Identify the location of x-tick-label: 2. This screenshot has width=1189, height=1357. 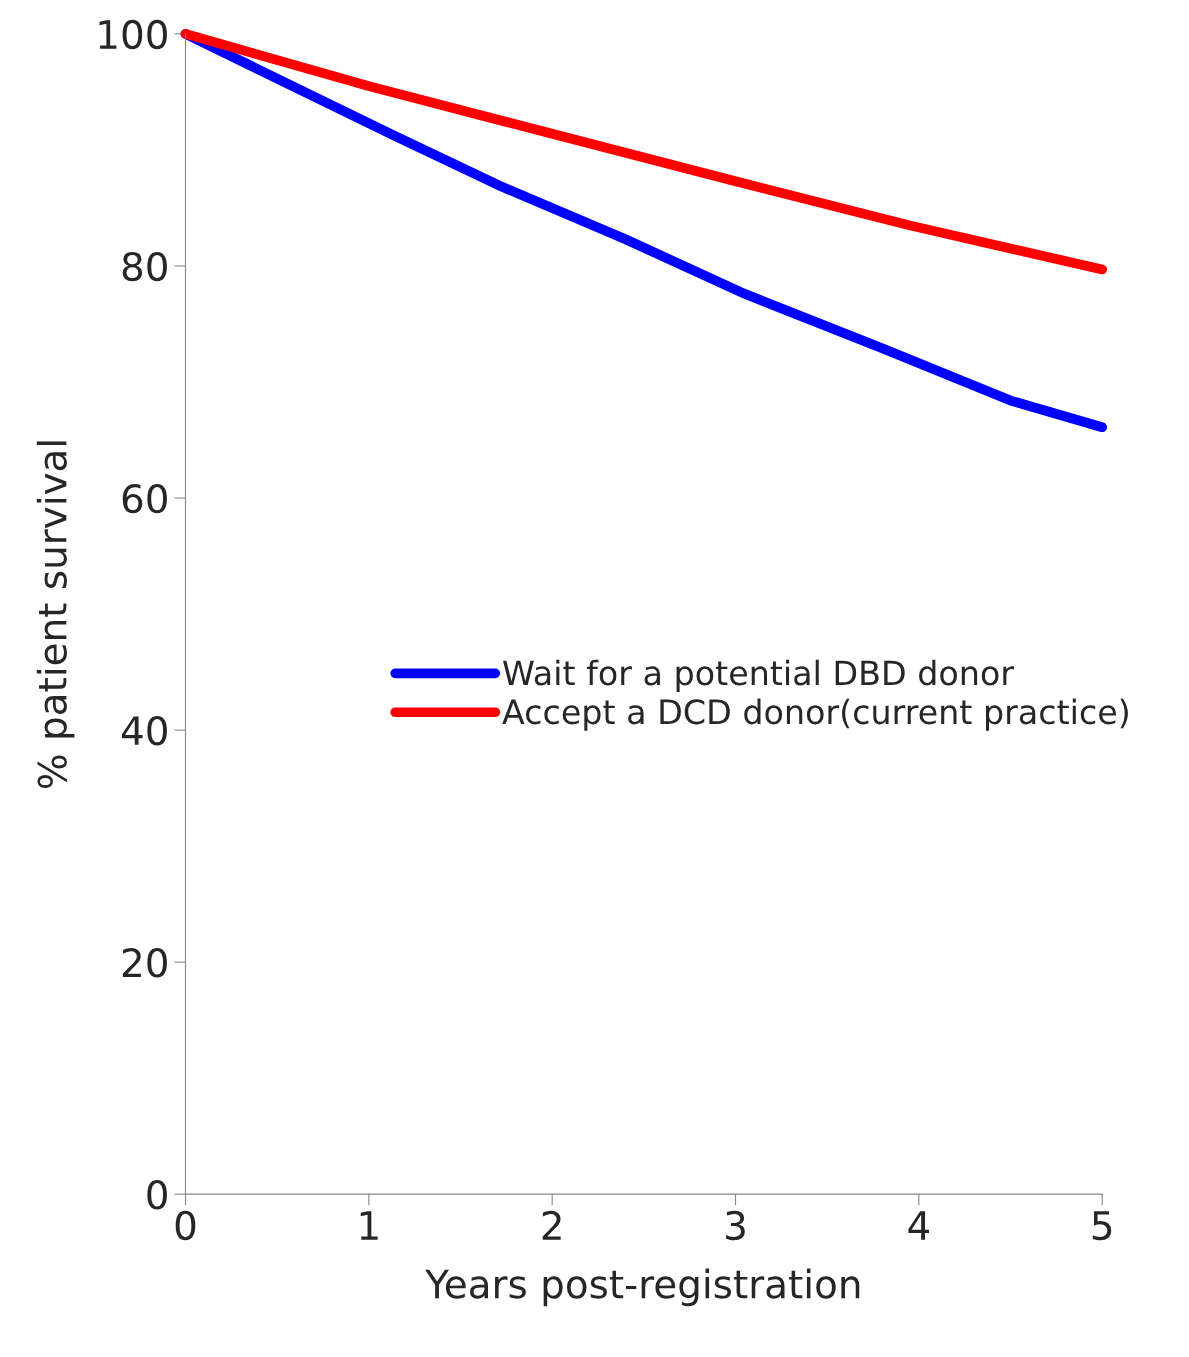
(551, 1225).